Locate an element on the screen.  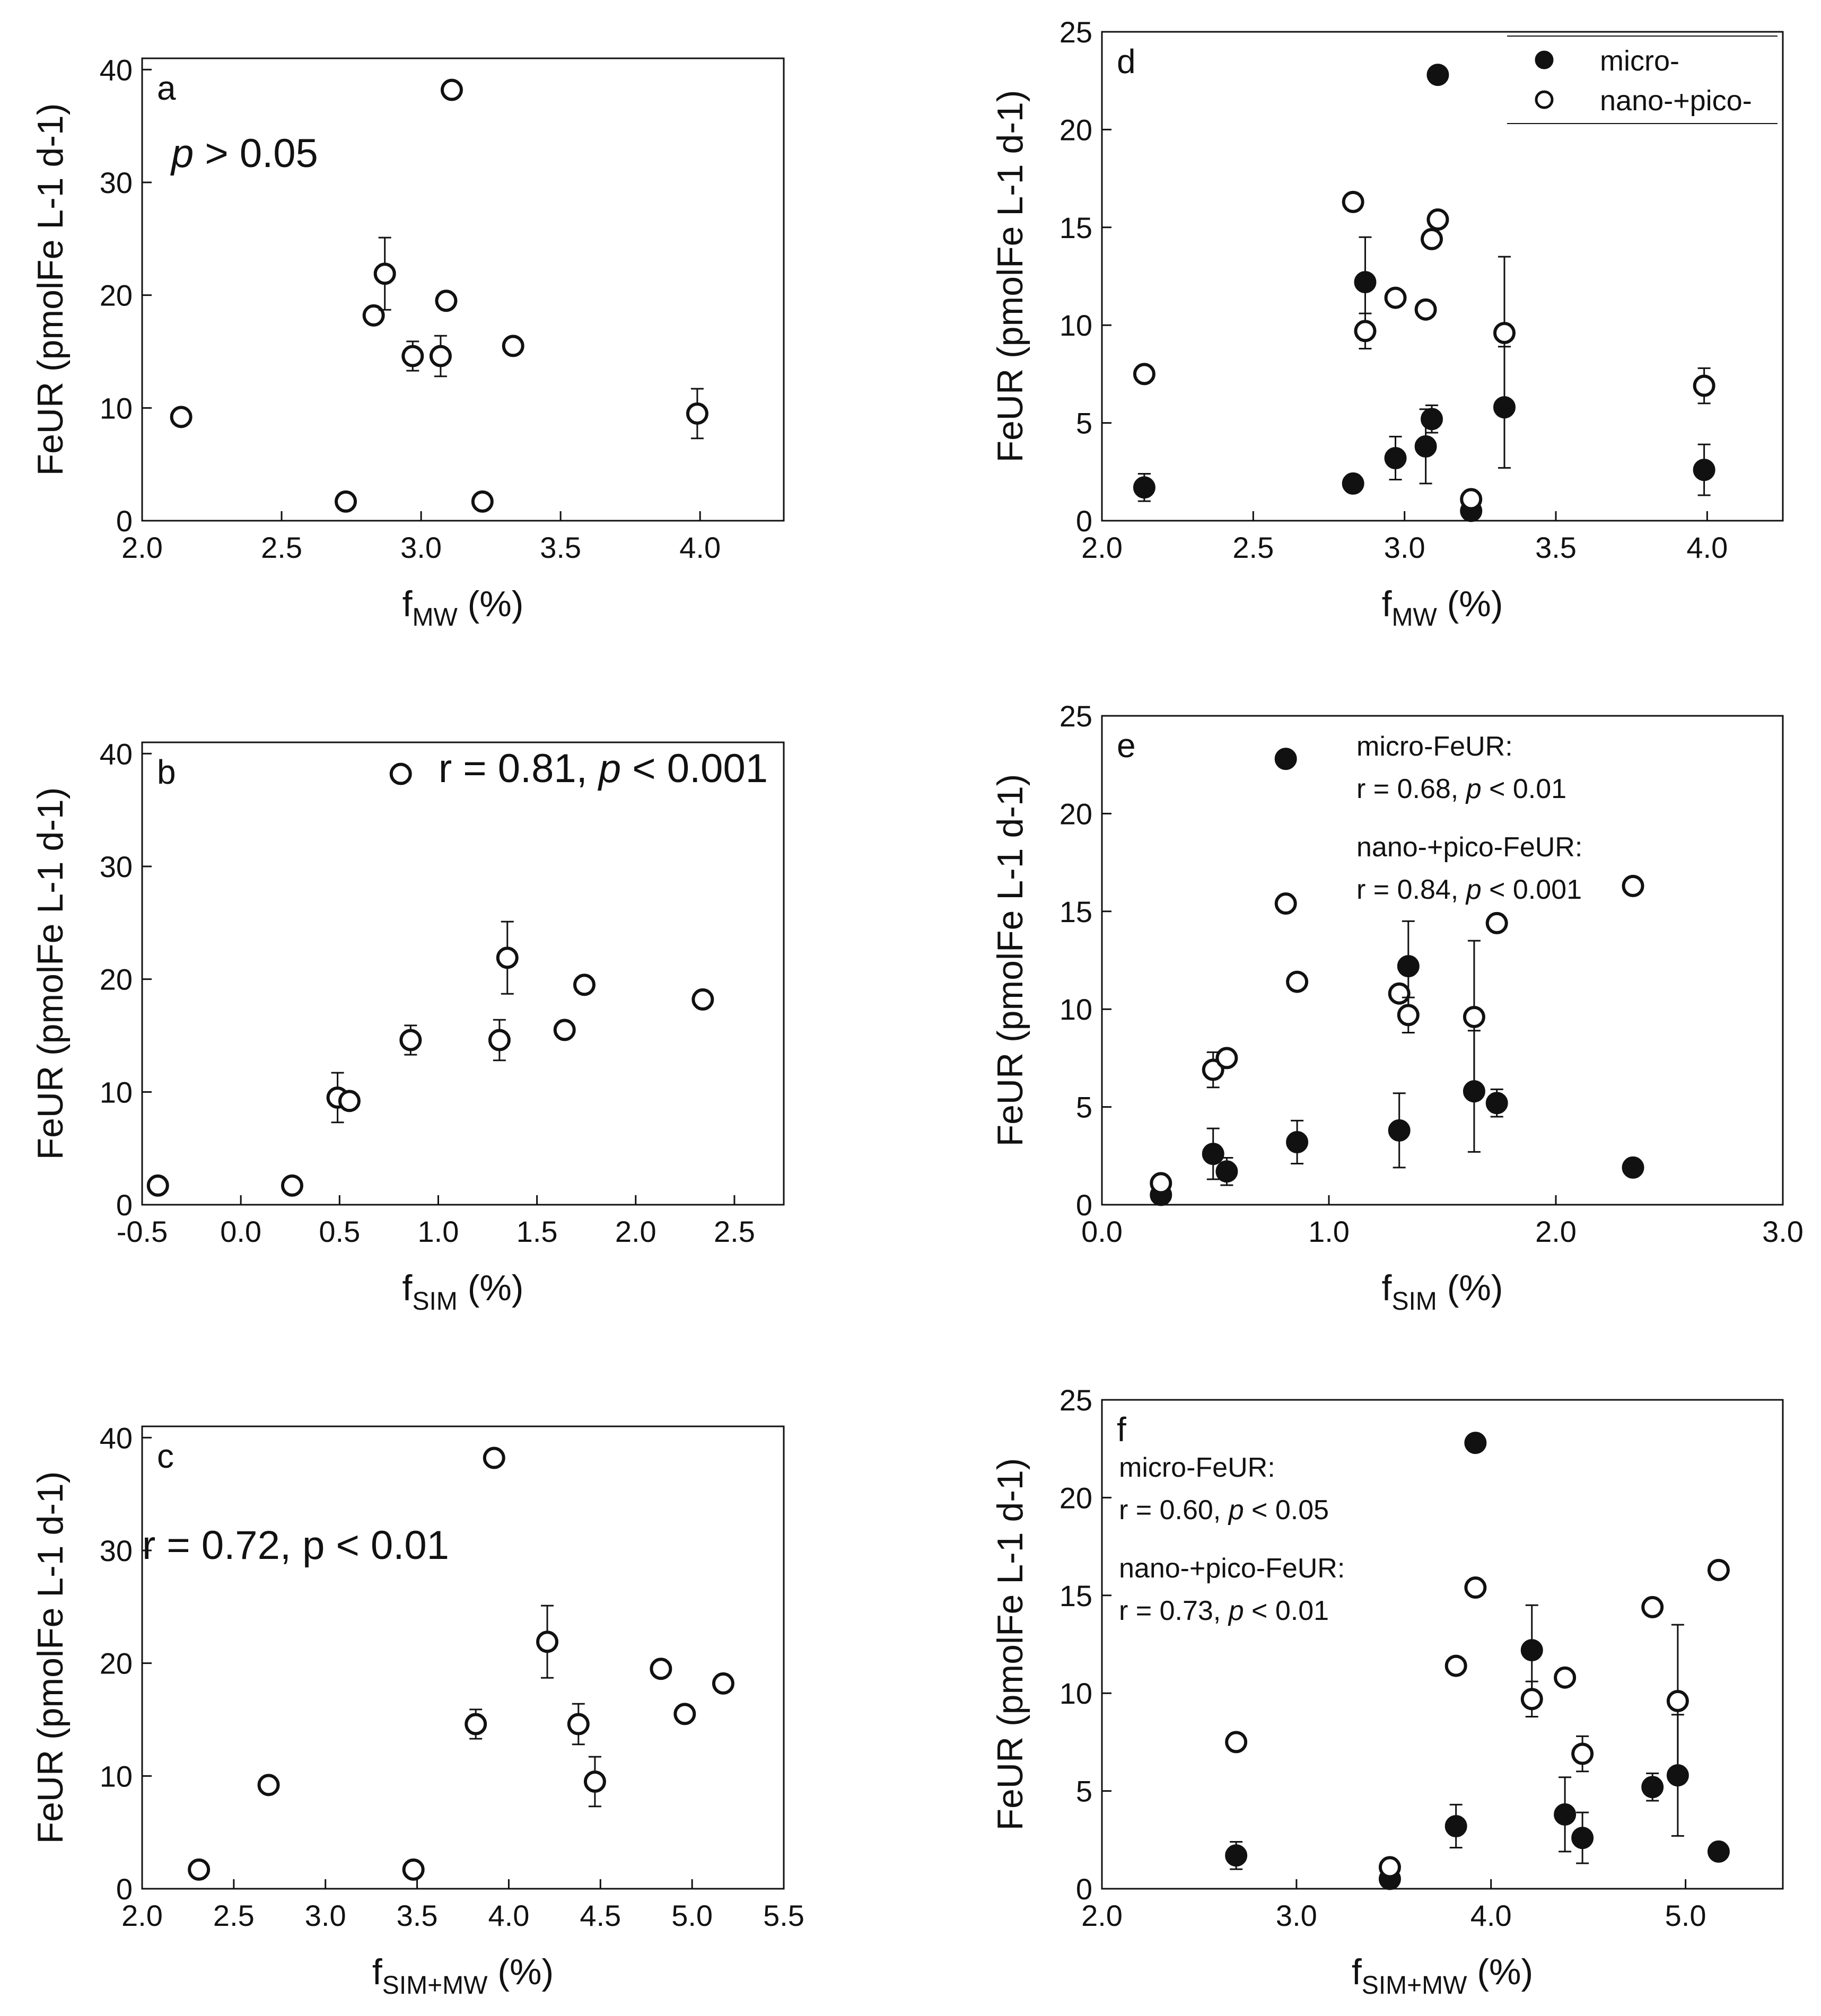
panel-label: c is located at coordinates (165, 1456).